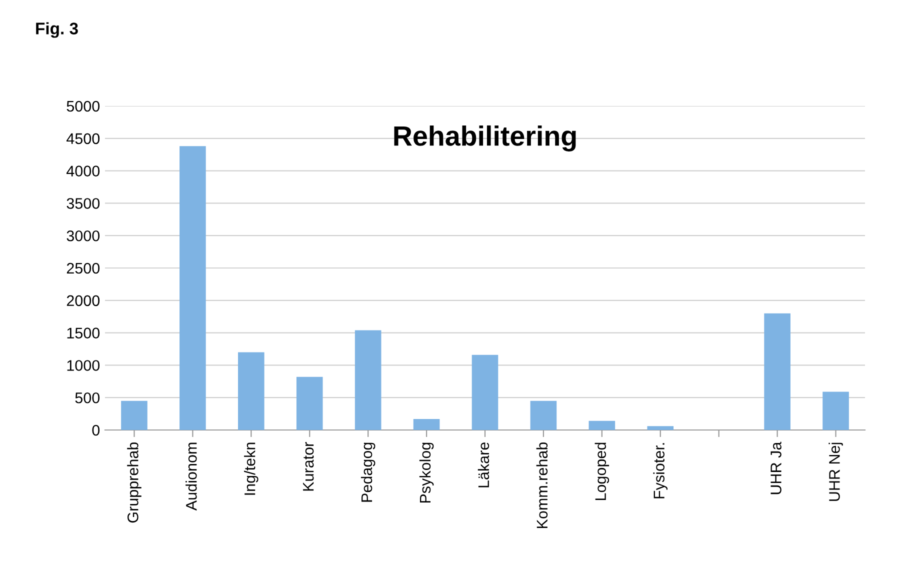 This screenshot has width=903, height=563. I want to click on x-tick-label: Fysioter., so click(660, 470).